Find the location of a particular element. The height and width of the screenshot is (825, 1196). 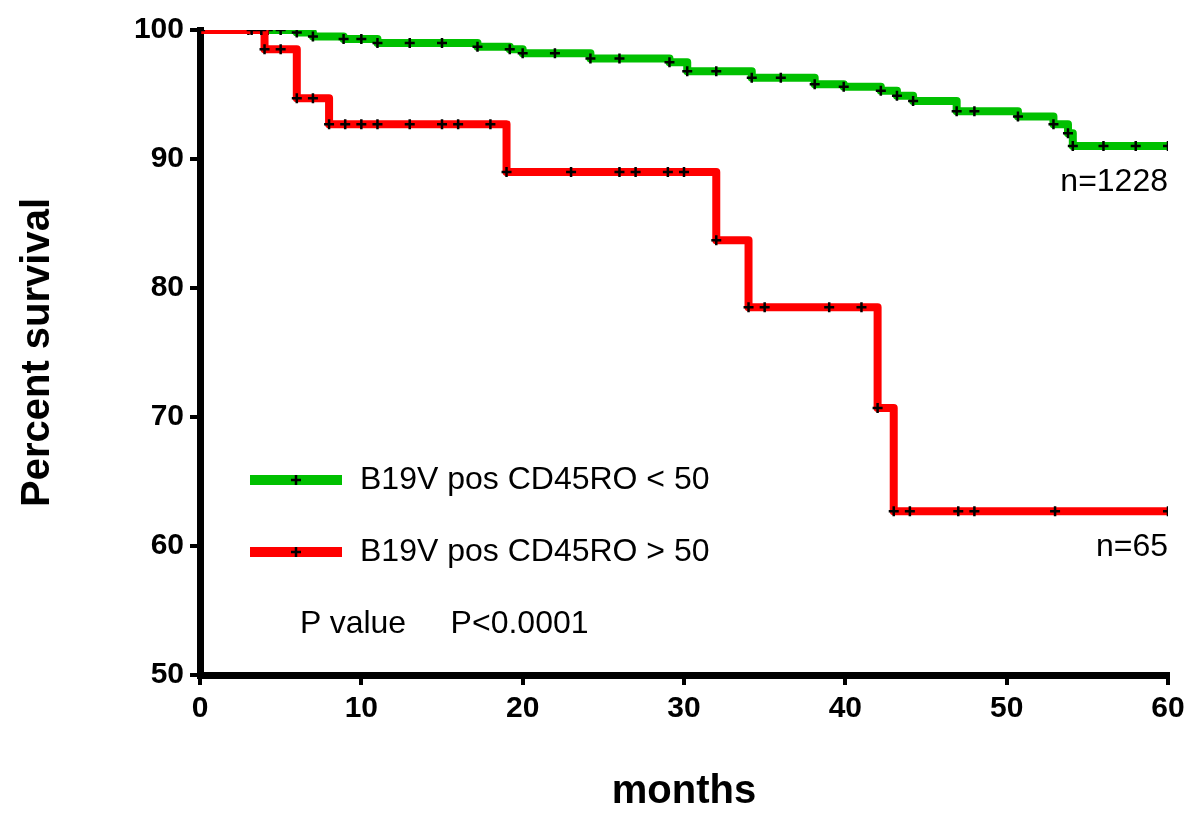

annotation: P value P<0.0001 is located at coordinates (444, 621).